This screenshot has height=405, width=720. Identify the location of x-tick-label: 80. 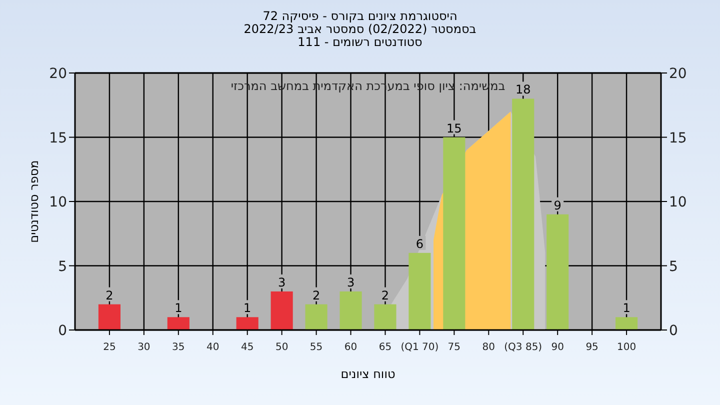
(489, 347).